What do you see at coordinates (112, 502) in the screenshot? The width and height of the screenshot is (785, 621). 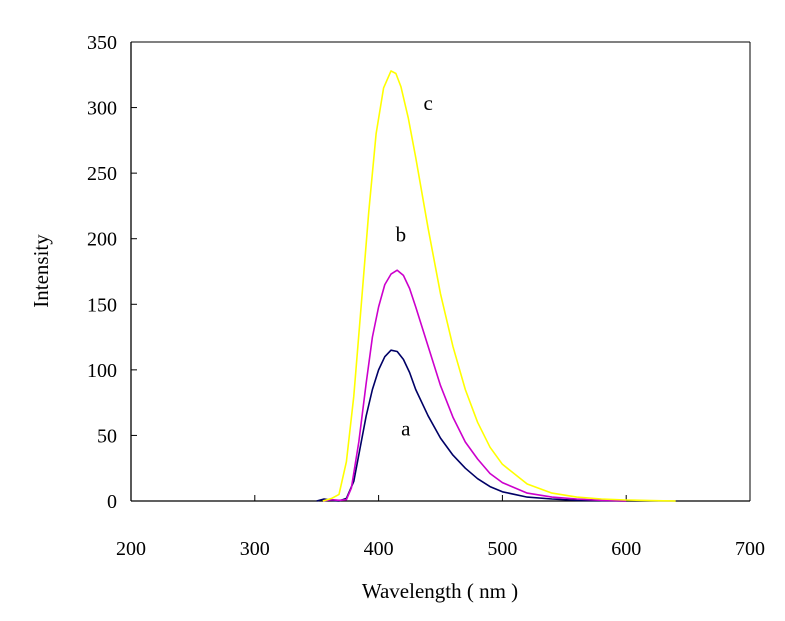 I see `y-tick-label: 0` at bounding box center [112, 502].